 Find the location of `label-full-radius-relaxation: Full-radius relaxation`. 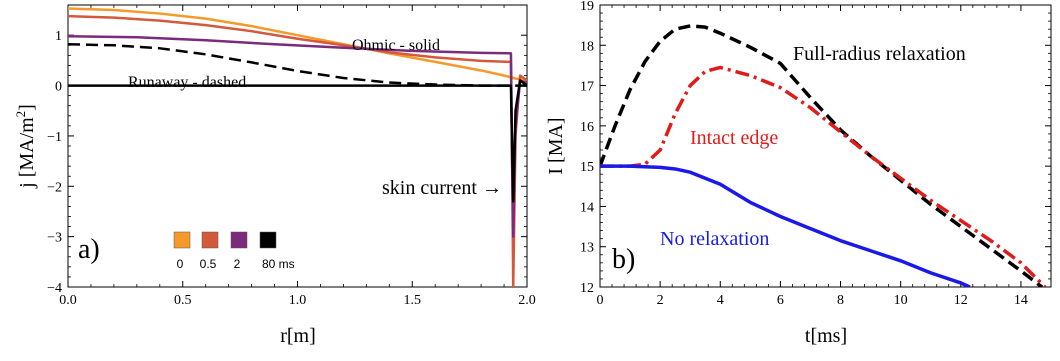

label-full-radius-relaxation: Full-radius relaxation is located at coordinates (879, 54).